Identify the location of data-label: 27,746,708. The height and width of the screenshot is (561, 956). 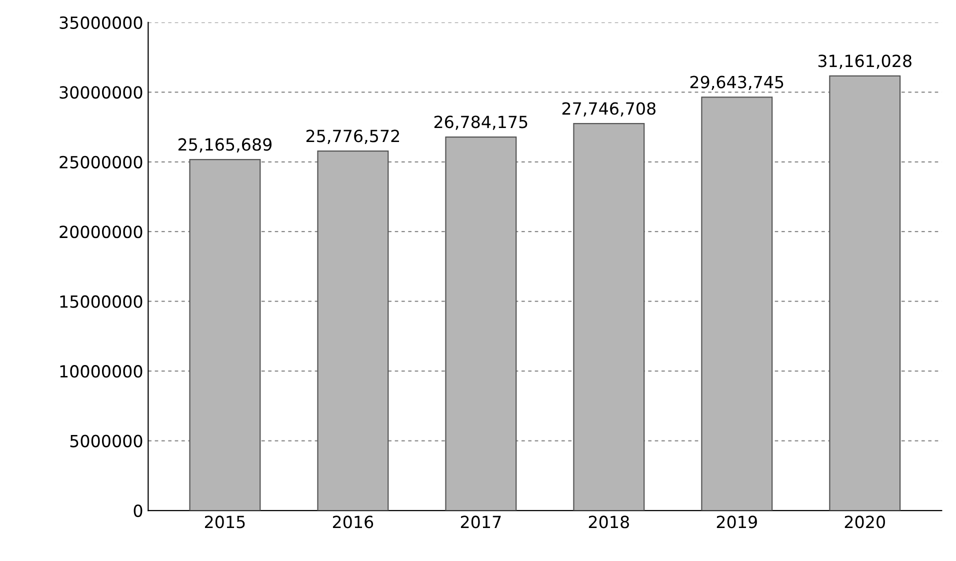
(609, 109).